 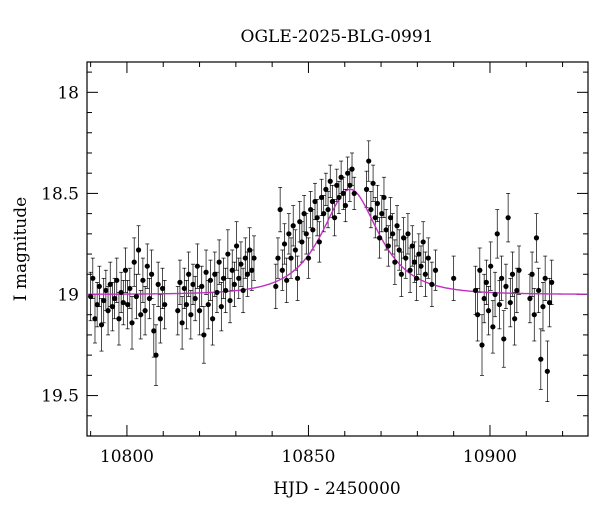 What do you see at coordinates (337, 489) in the screenshot?
I see `x-axis-label: HJD - 2450000` at bounding box center [337, 489].